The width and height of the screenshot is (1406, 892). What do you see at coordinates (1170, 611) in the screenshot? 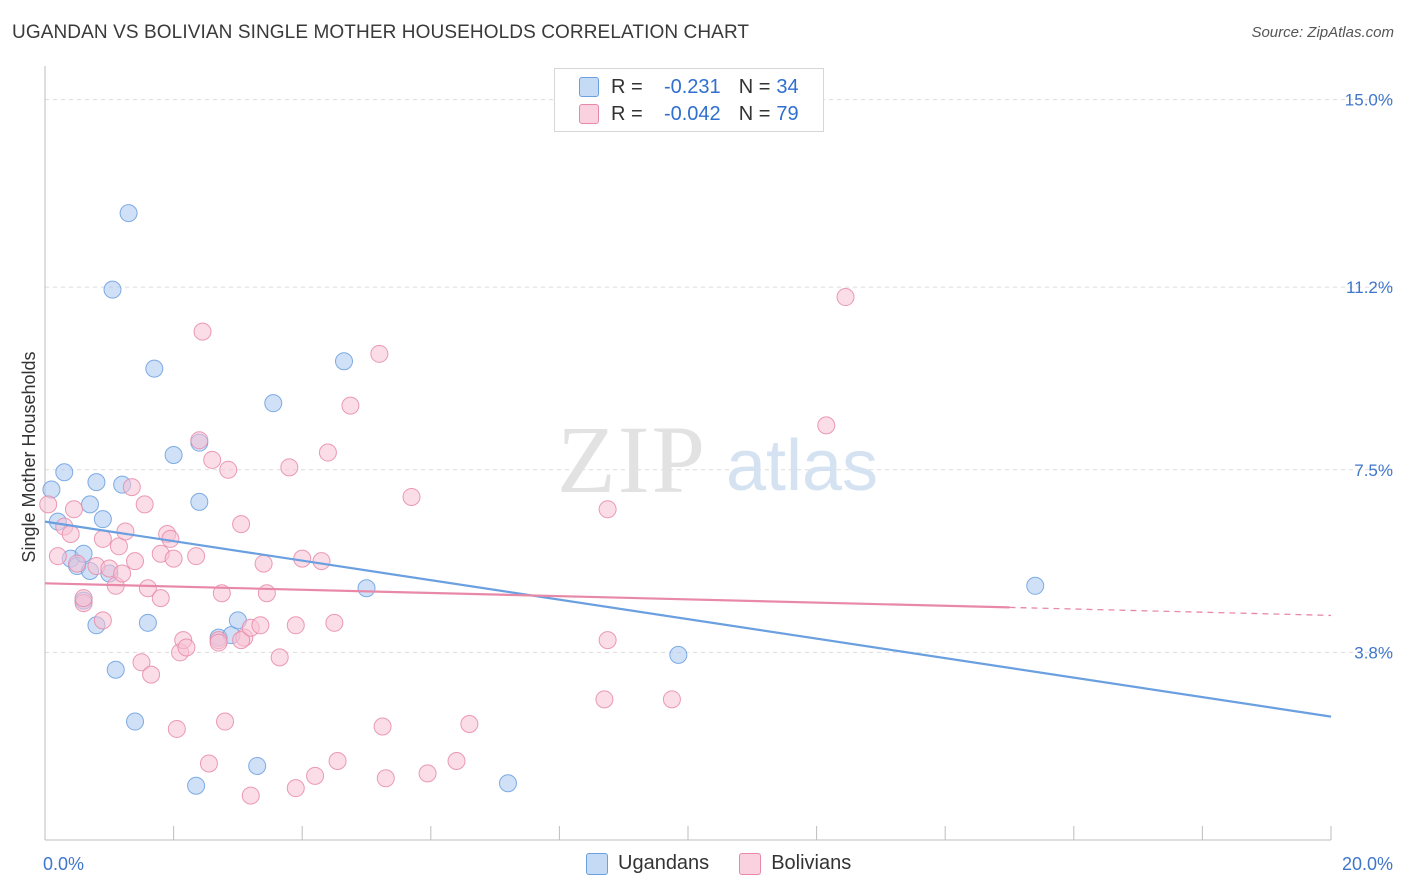
I see `trend-line-extension` at bounding box center [1170, 611].